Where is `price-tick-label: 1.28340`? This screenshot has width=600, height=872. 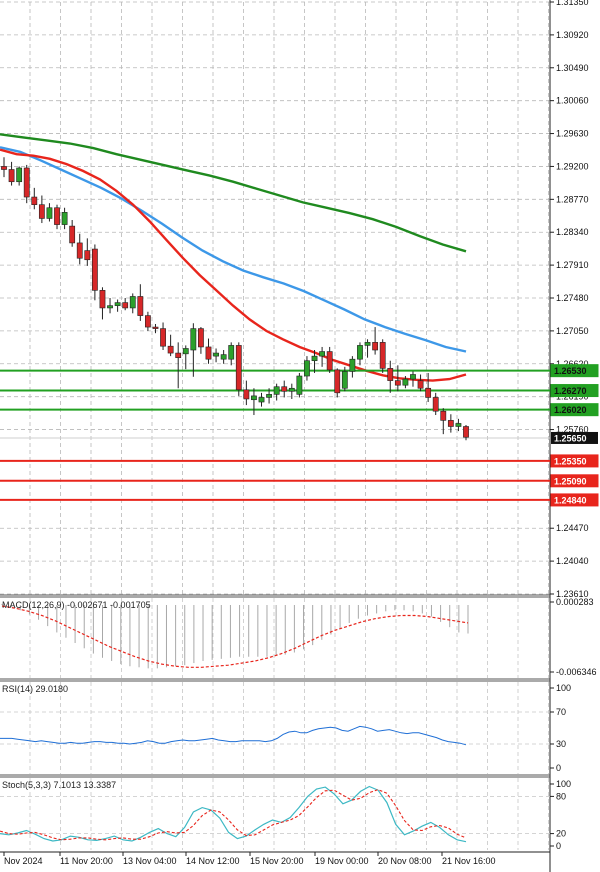
price-tick-label: 1.28340 is located at coordinates (572, 232).